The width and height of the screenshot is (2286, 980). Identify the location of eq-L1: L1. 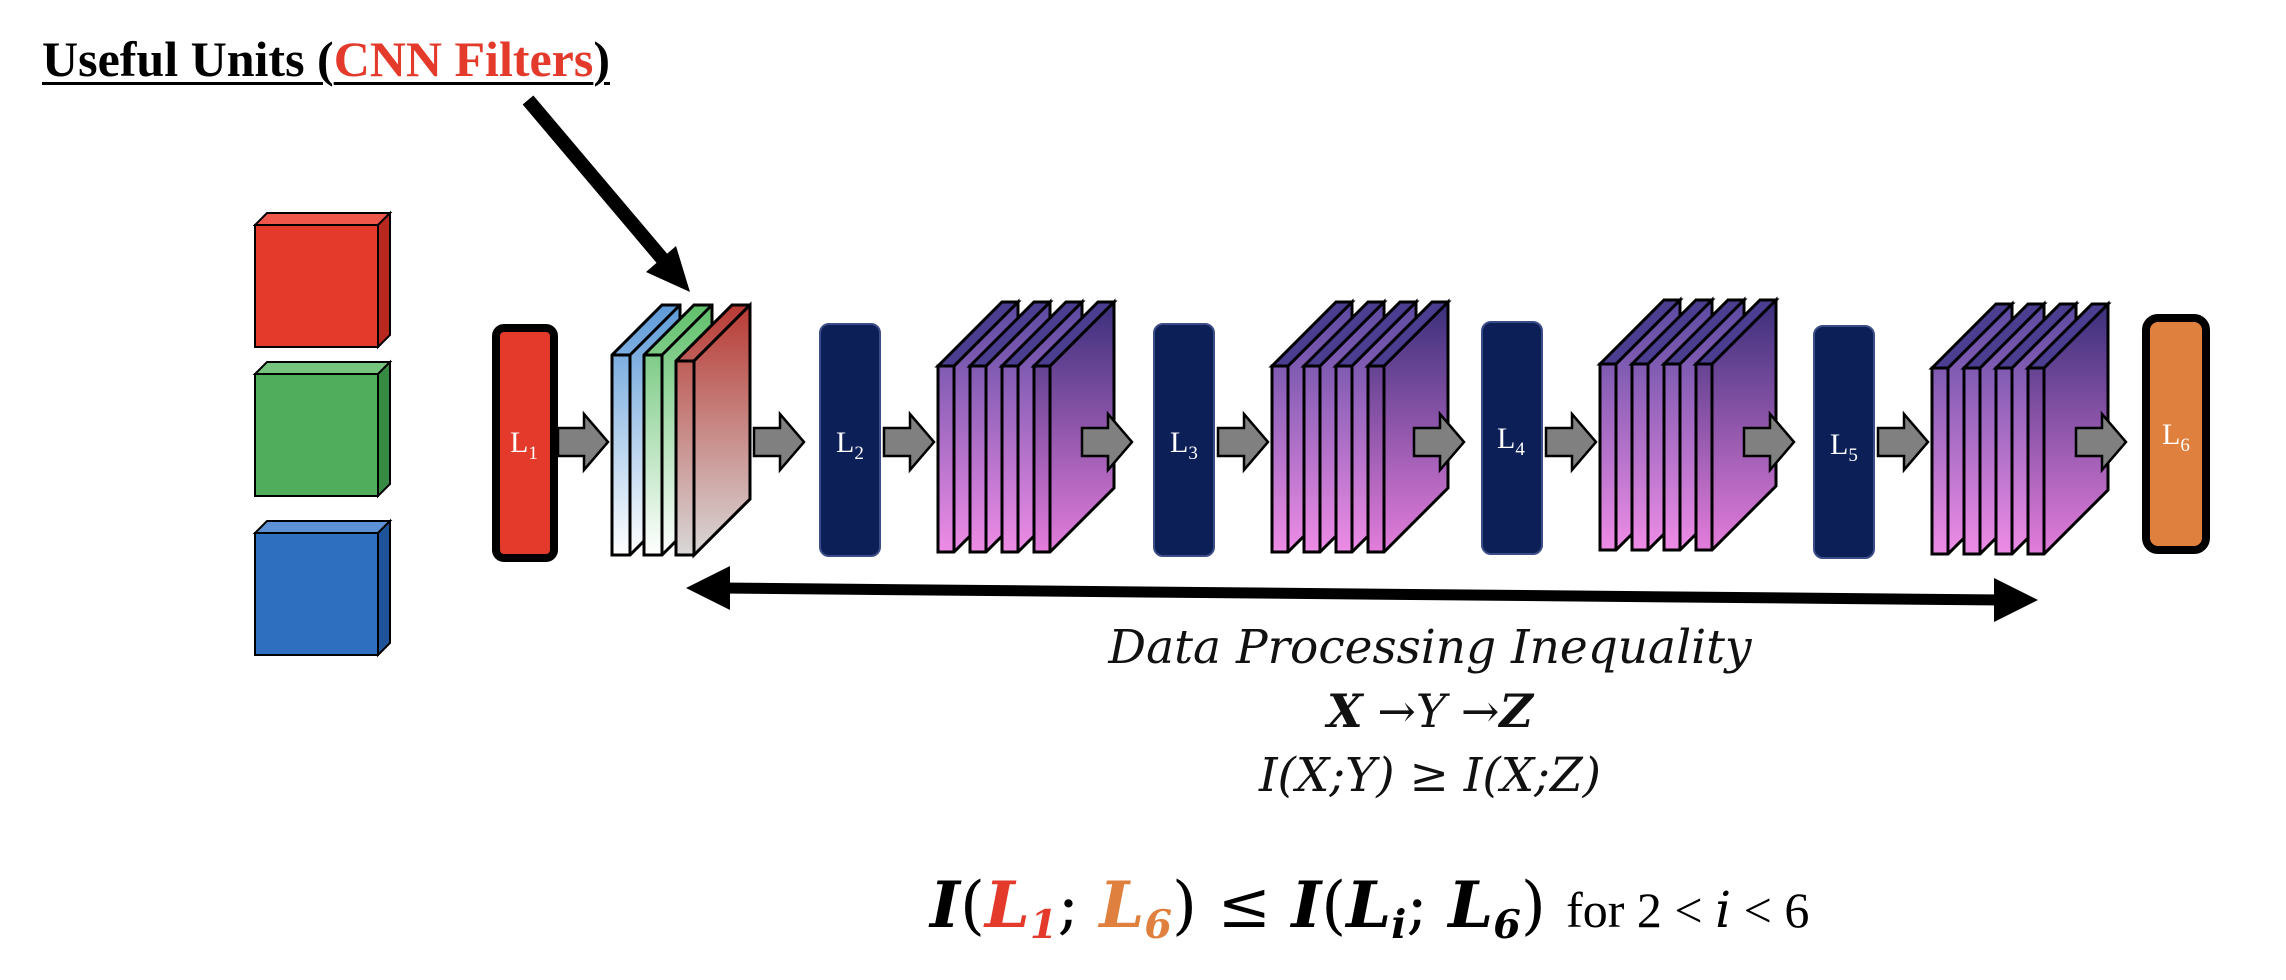
(1021, 908).